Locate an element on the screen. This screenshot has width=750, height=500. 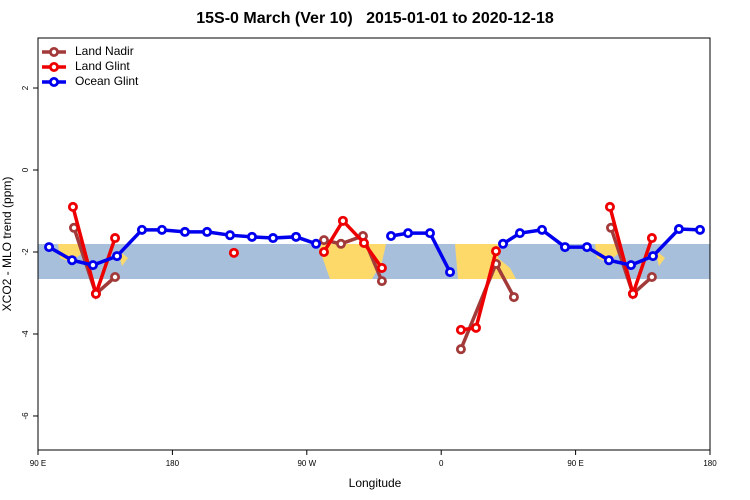
legend-label: Land Glint is located at coordinates (102, 66).